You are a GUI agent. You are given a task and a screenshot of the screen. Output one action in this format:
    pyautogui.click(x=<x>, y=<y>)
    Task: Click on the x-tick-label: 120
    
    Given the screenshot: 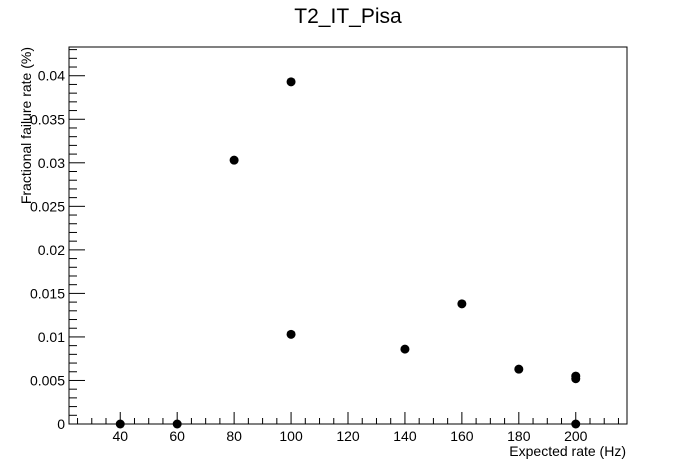 What is the action you would take?
    pyautogui.click(x=348, y=436)
    